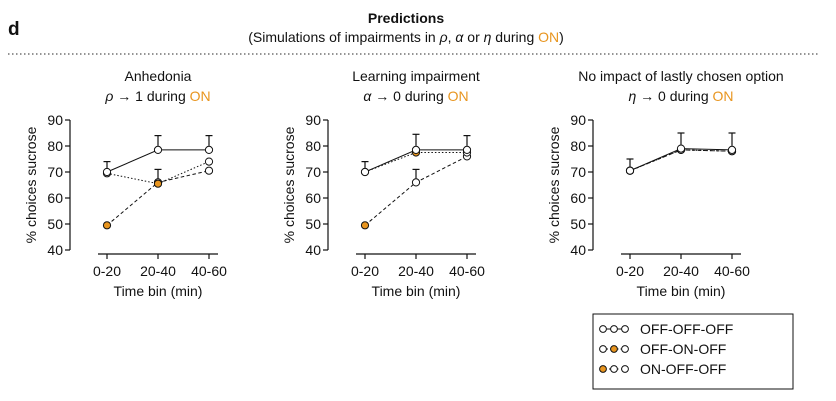 The height and width of the screenshot is (401, 836). What do you see at coordinates (514, 37) in the screenshot?
I see `subtitle-mid: during` at bounding box center [514, 37].